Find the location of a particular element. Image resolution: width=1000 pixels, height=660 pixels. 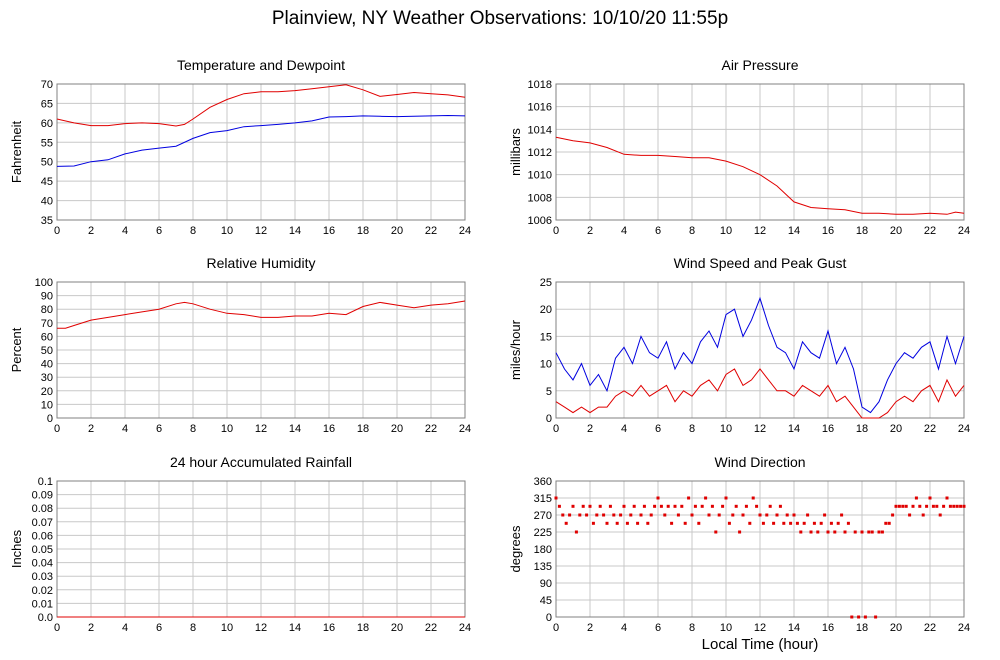

x-tick-label: 10 is located at coordinates (726, 429).